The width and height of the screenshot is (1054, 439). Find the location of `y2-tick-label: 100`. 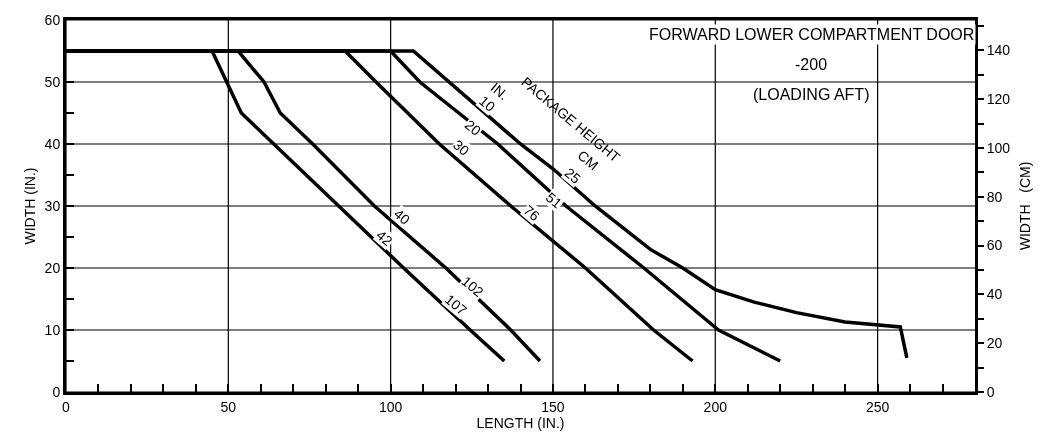

y2-tick-label: 100 is located at coordinates (998, 147).